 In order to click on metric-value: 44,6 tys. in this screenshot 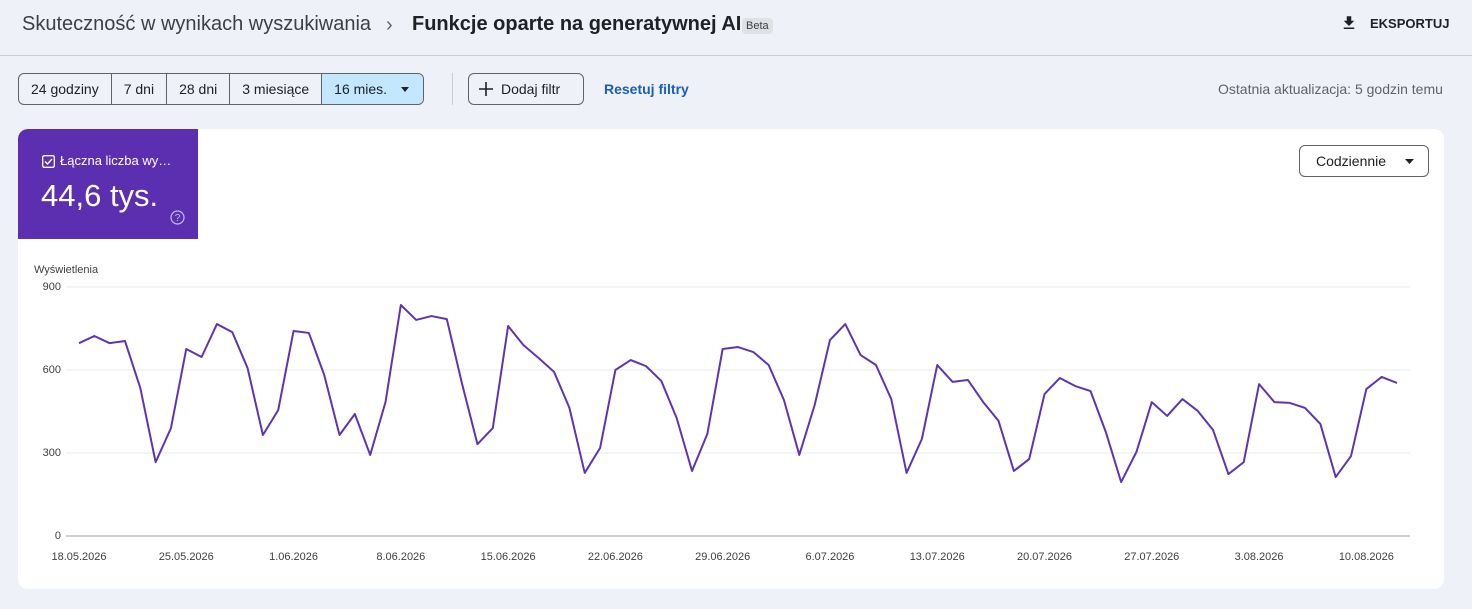, I will do `click(100, 195)`.